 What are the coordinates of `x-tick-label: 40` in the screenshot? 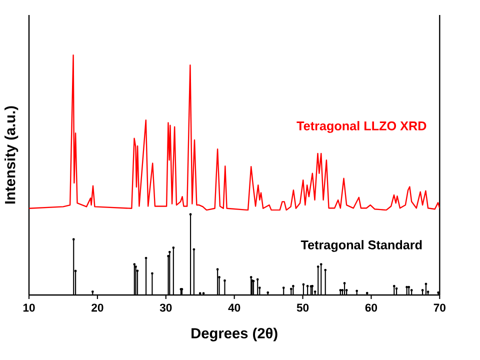 It's located at (234, 308).